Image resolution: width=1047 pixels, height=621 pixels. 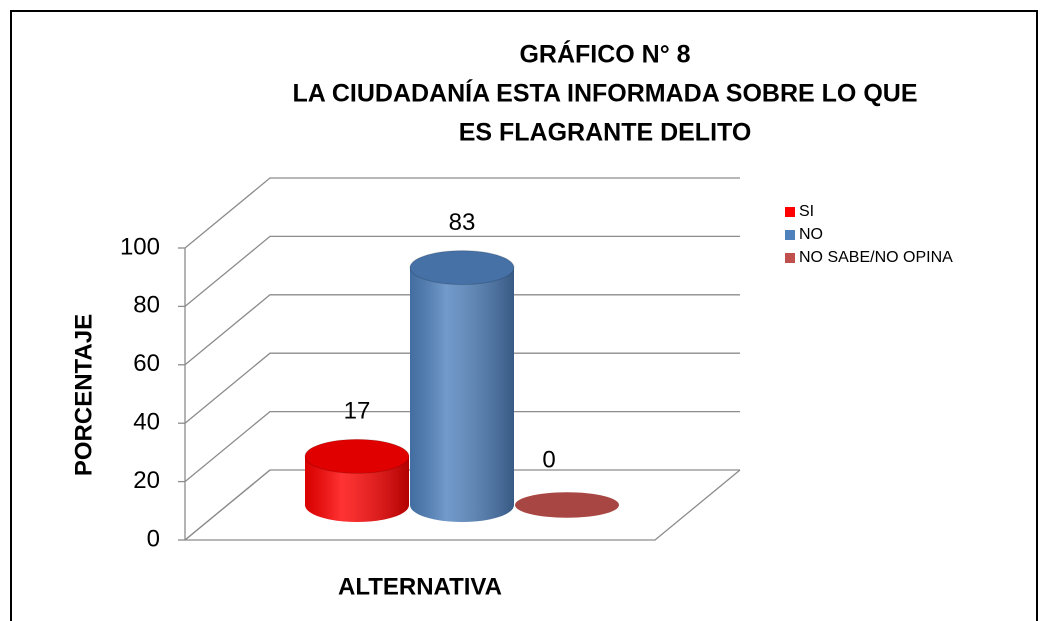 I want to click on data-label: 83, so click(x=462, y=222).